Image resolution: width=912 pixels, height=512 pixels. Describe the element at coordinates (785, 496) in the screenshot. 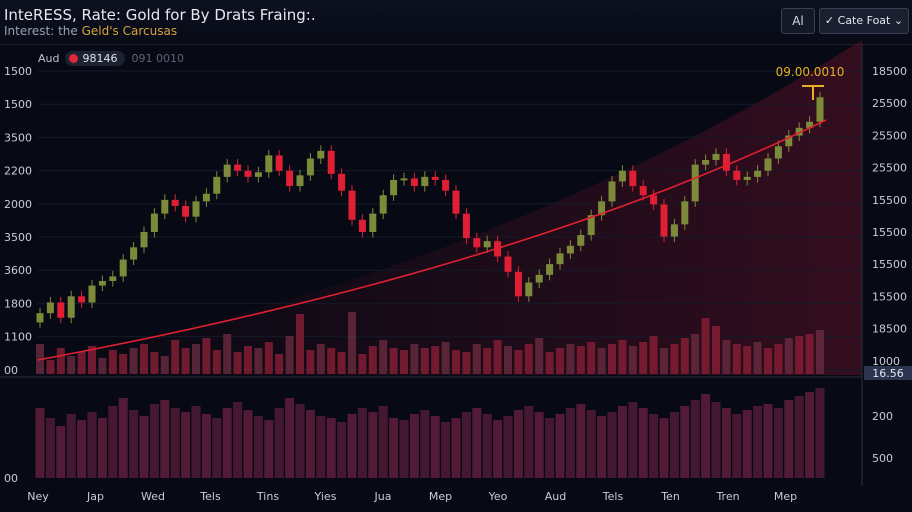

I see `time-axis-tick: Mep` at that location.